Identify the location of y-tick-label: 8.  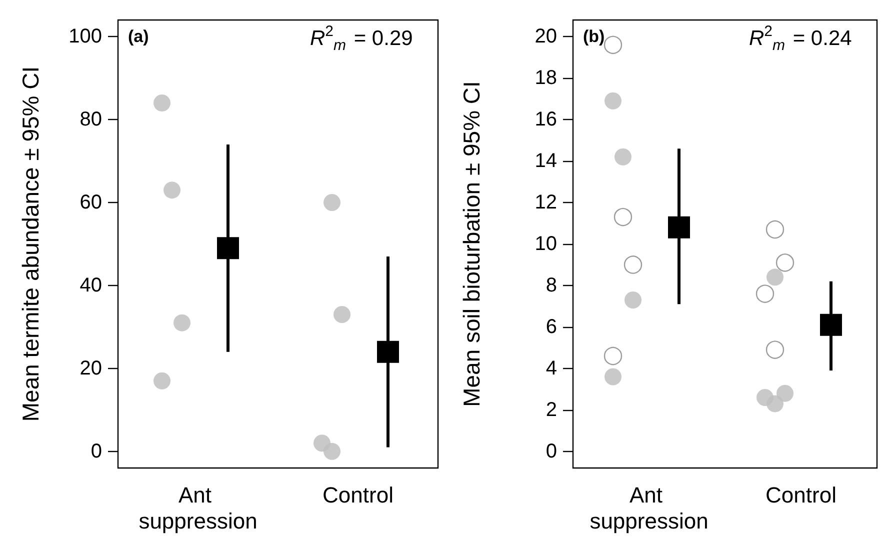
(551, 285).